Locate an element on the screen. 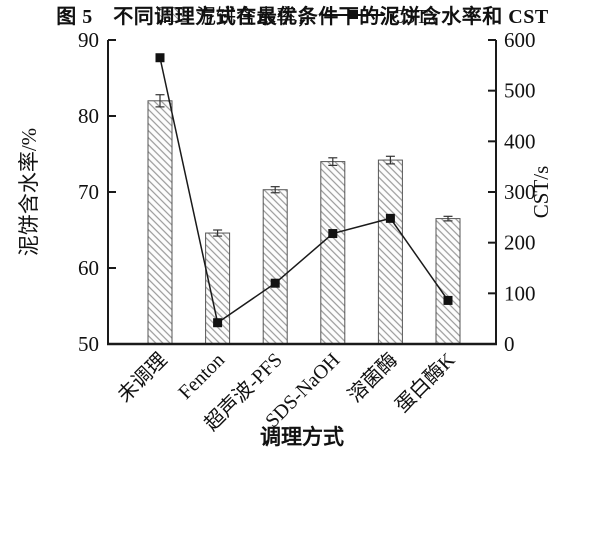  x-tick-label: Fenton is located at coordinates (201, 376).